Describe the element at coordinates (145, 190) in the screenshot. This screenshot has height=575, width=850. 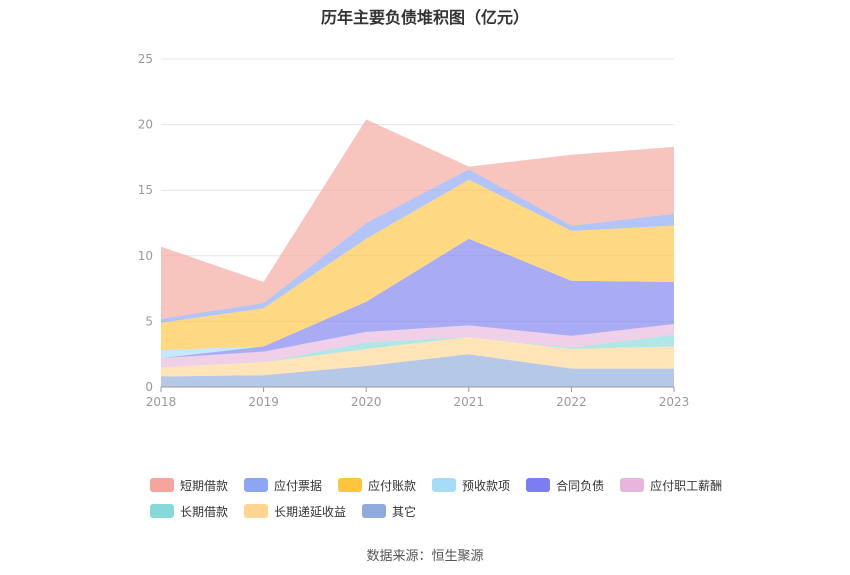
I see `y-tick-label: 15` at that location.